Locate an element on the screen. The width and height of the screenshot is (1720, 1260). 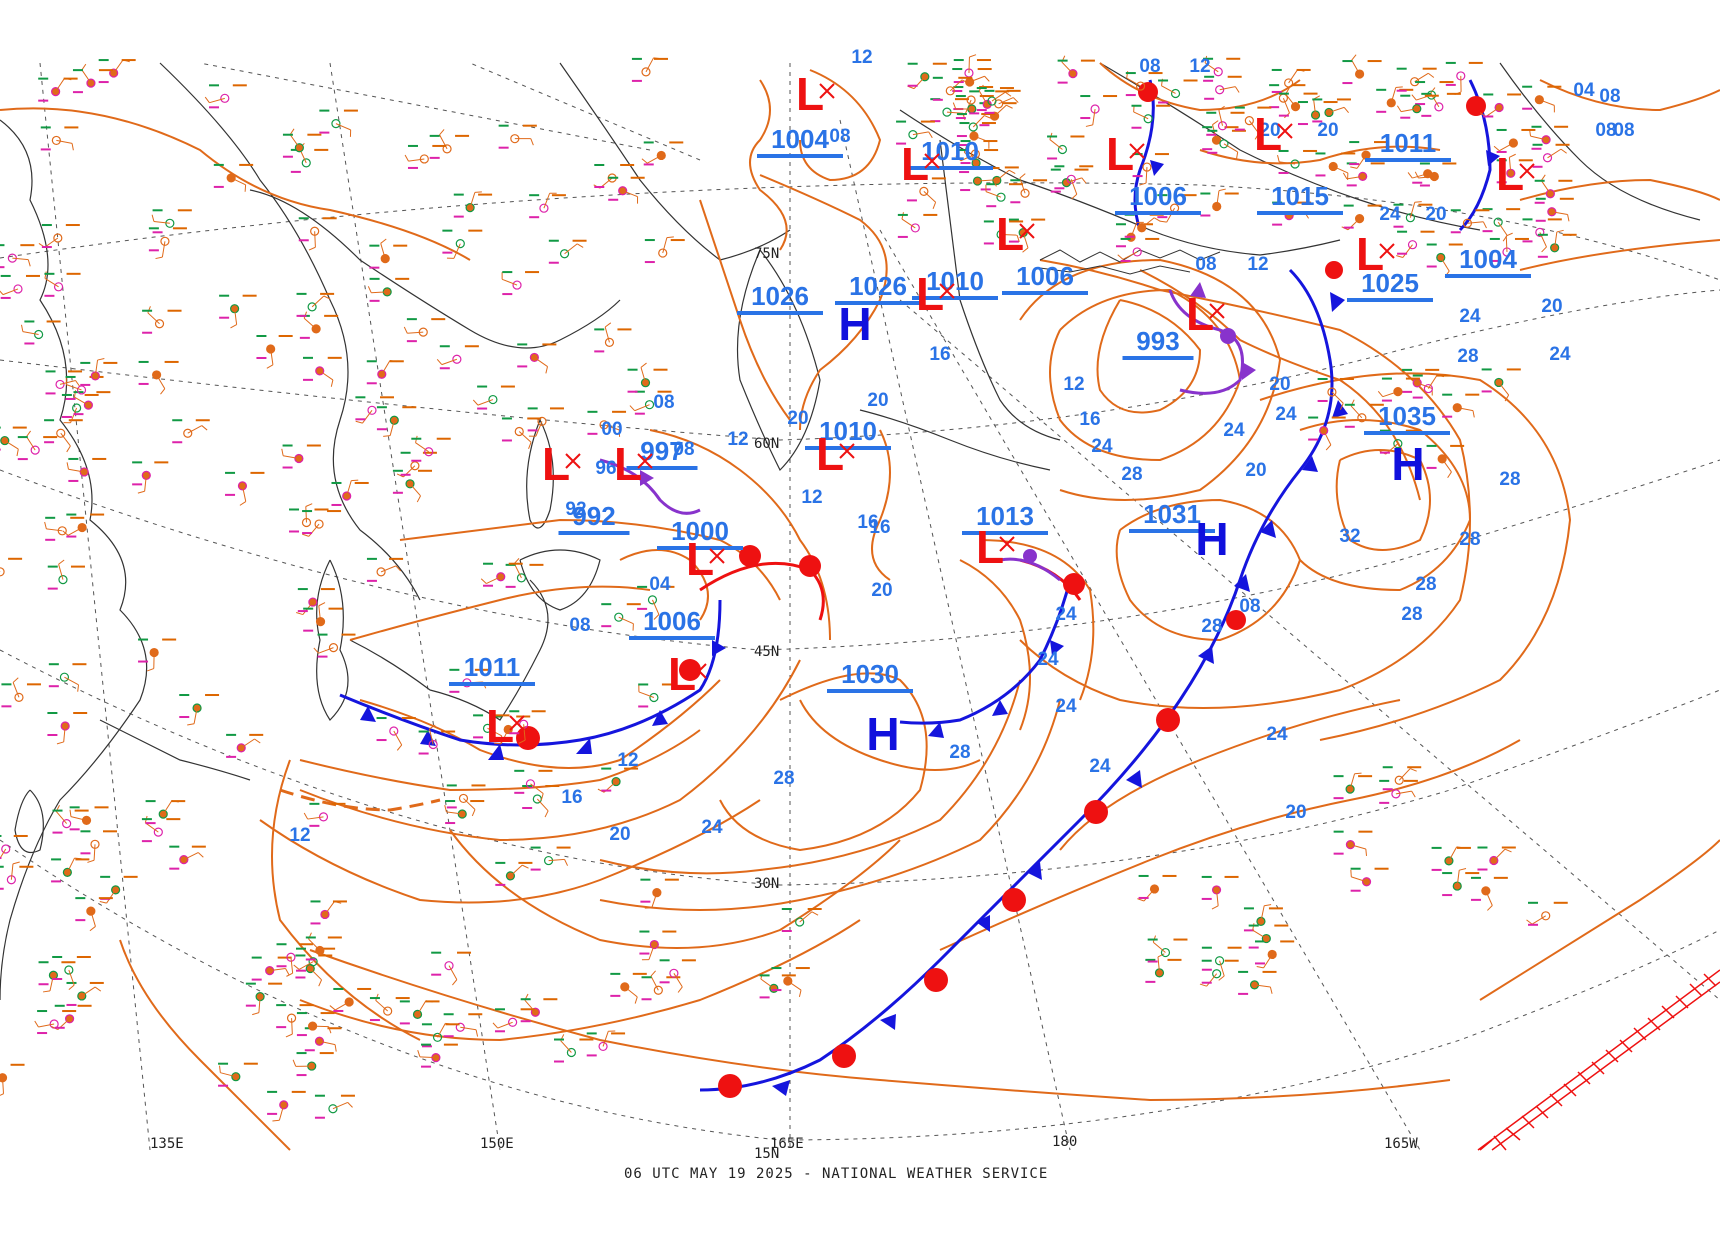
center-pressure-value: 1015 is located at coordinates (1300, 196).